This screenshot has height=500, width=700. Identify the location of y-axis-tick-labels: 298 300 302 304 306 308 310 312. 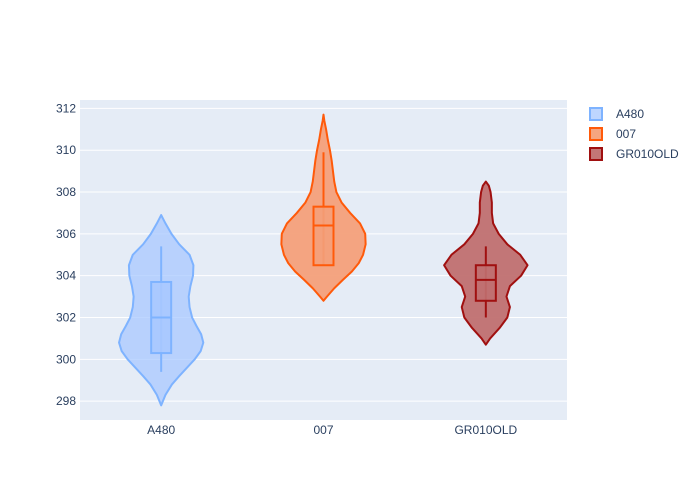
(66, 254).